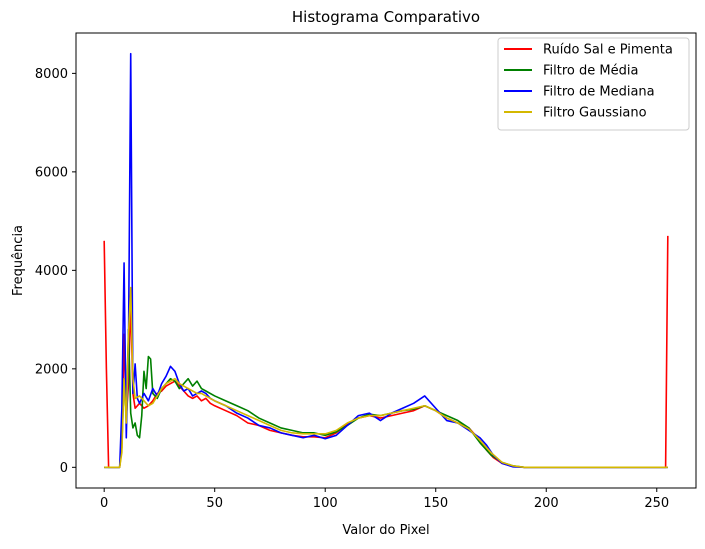 This screenshot has width=705, height=549. I want to click on y-tick-label: 8000, so click(51, 74).